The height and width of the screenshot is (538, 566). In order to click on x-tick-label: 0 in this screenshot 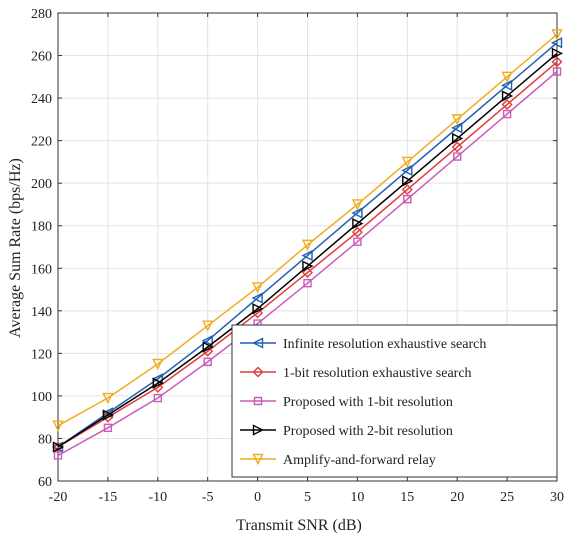, I will do `click(257, 497)`.